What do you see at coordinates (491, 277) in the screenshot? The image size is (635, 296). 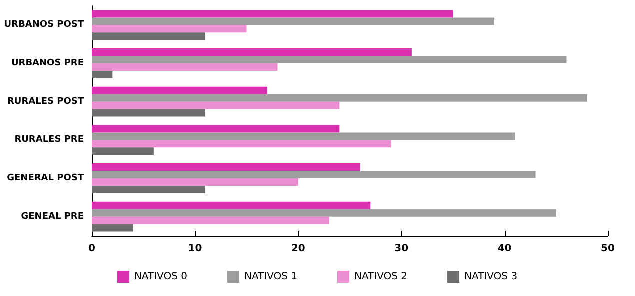 I see `legend-label: NATIVOS 3` at bounding box center [491, 277].